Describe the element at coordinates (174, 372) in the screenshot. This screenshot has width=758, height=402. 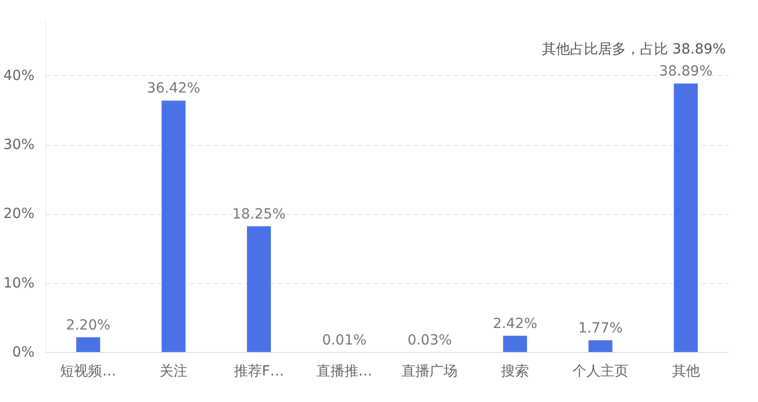
I see `x-tick-label: 关注` at that location.